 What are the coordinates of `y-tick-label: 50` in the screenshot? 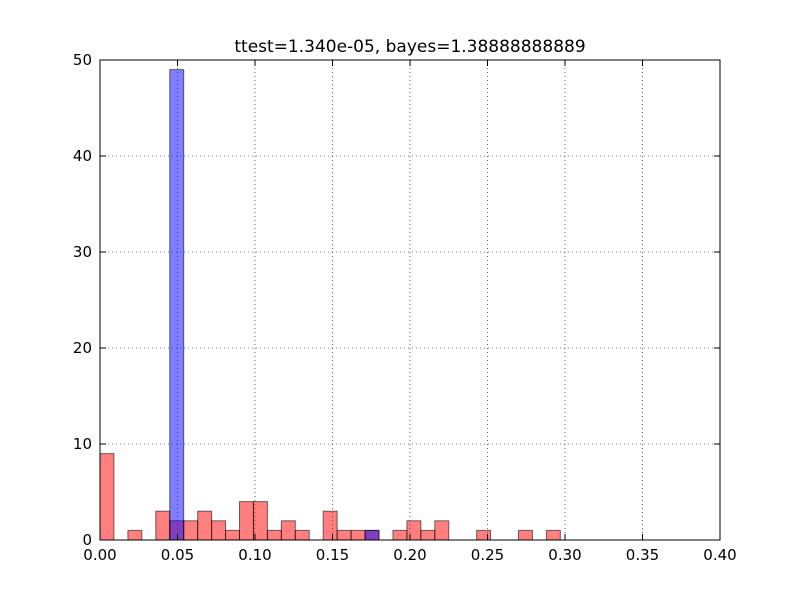 It's located at (82, 60).